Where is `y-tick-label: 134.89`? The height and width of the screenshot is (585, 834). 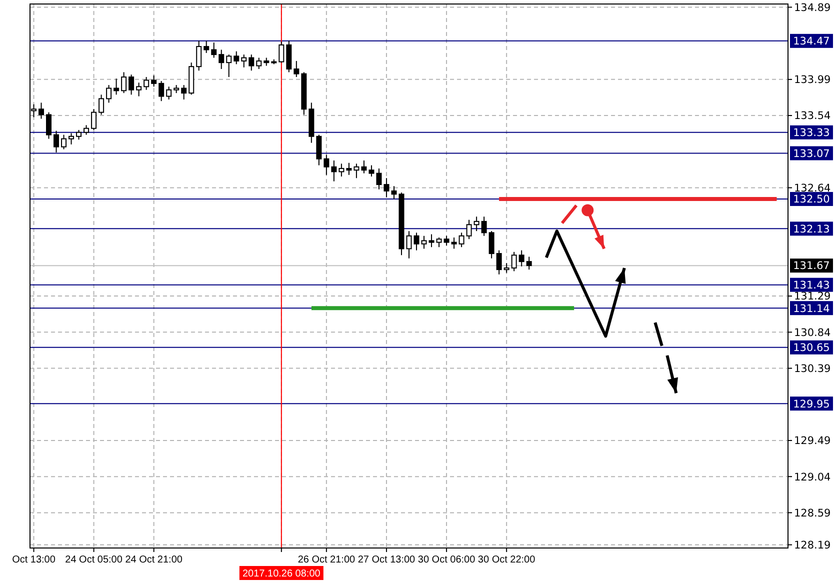 y-tick-label: 134.89 is located at coordinates (812, 8).